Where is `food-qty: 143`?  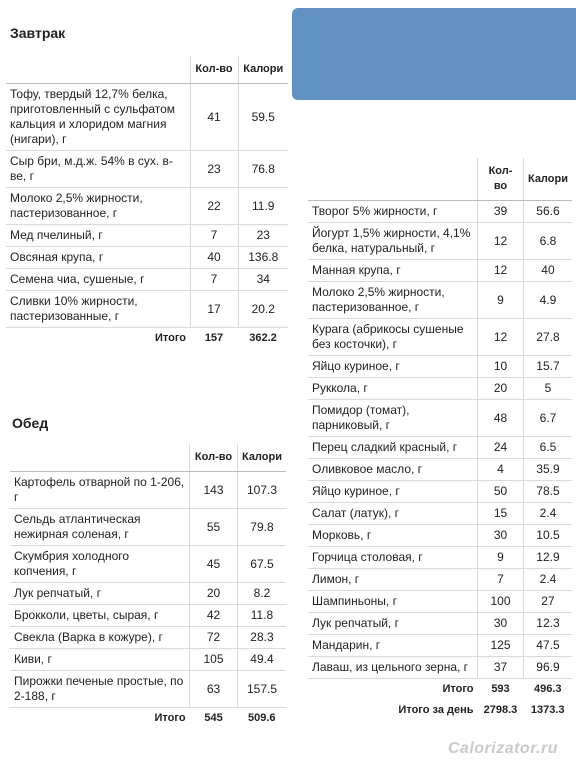 food-qty: 143 is located at coordinates (213, 490).